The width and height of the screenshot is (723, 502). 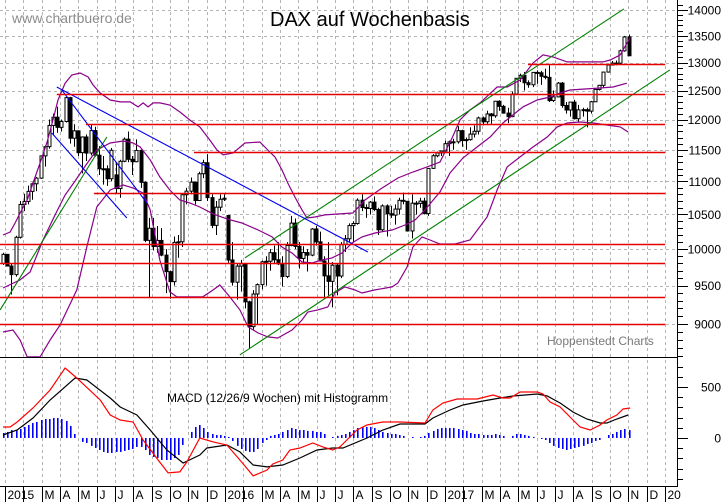 I want to click on month-label: 2017, so click(x=461, y=495).